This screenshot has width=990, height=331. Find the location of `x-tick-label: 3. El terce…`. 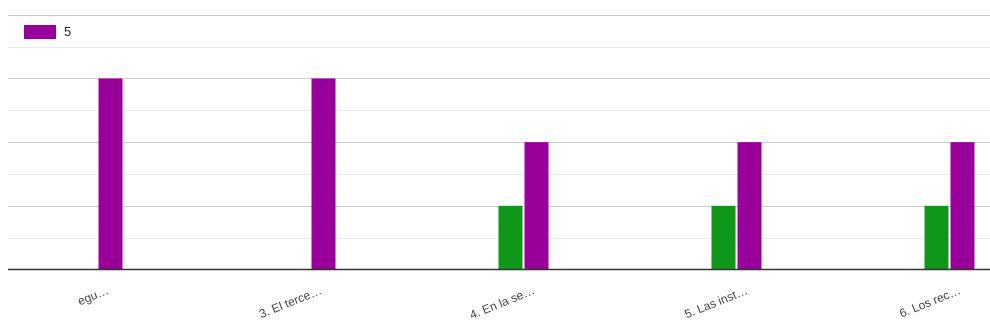

x-tick-label: 3. El terce… is located at coordinates (290, 302).